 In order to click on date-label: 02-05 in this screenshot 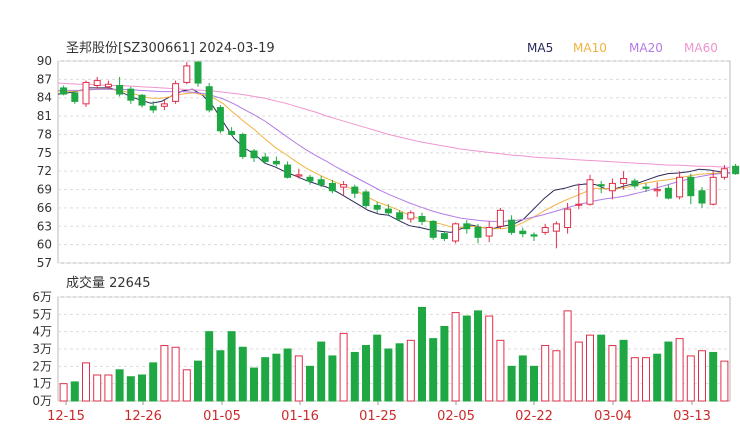, I will do `click(456, 416)`.